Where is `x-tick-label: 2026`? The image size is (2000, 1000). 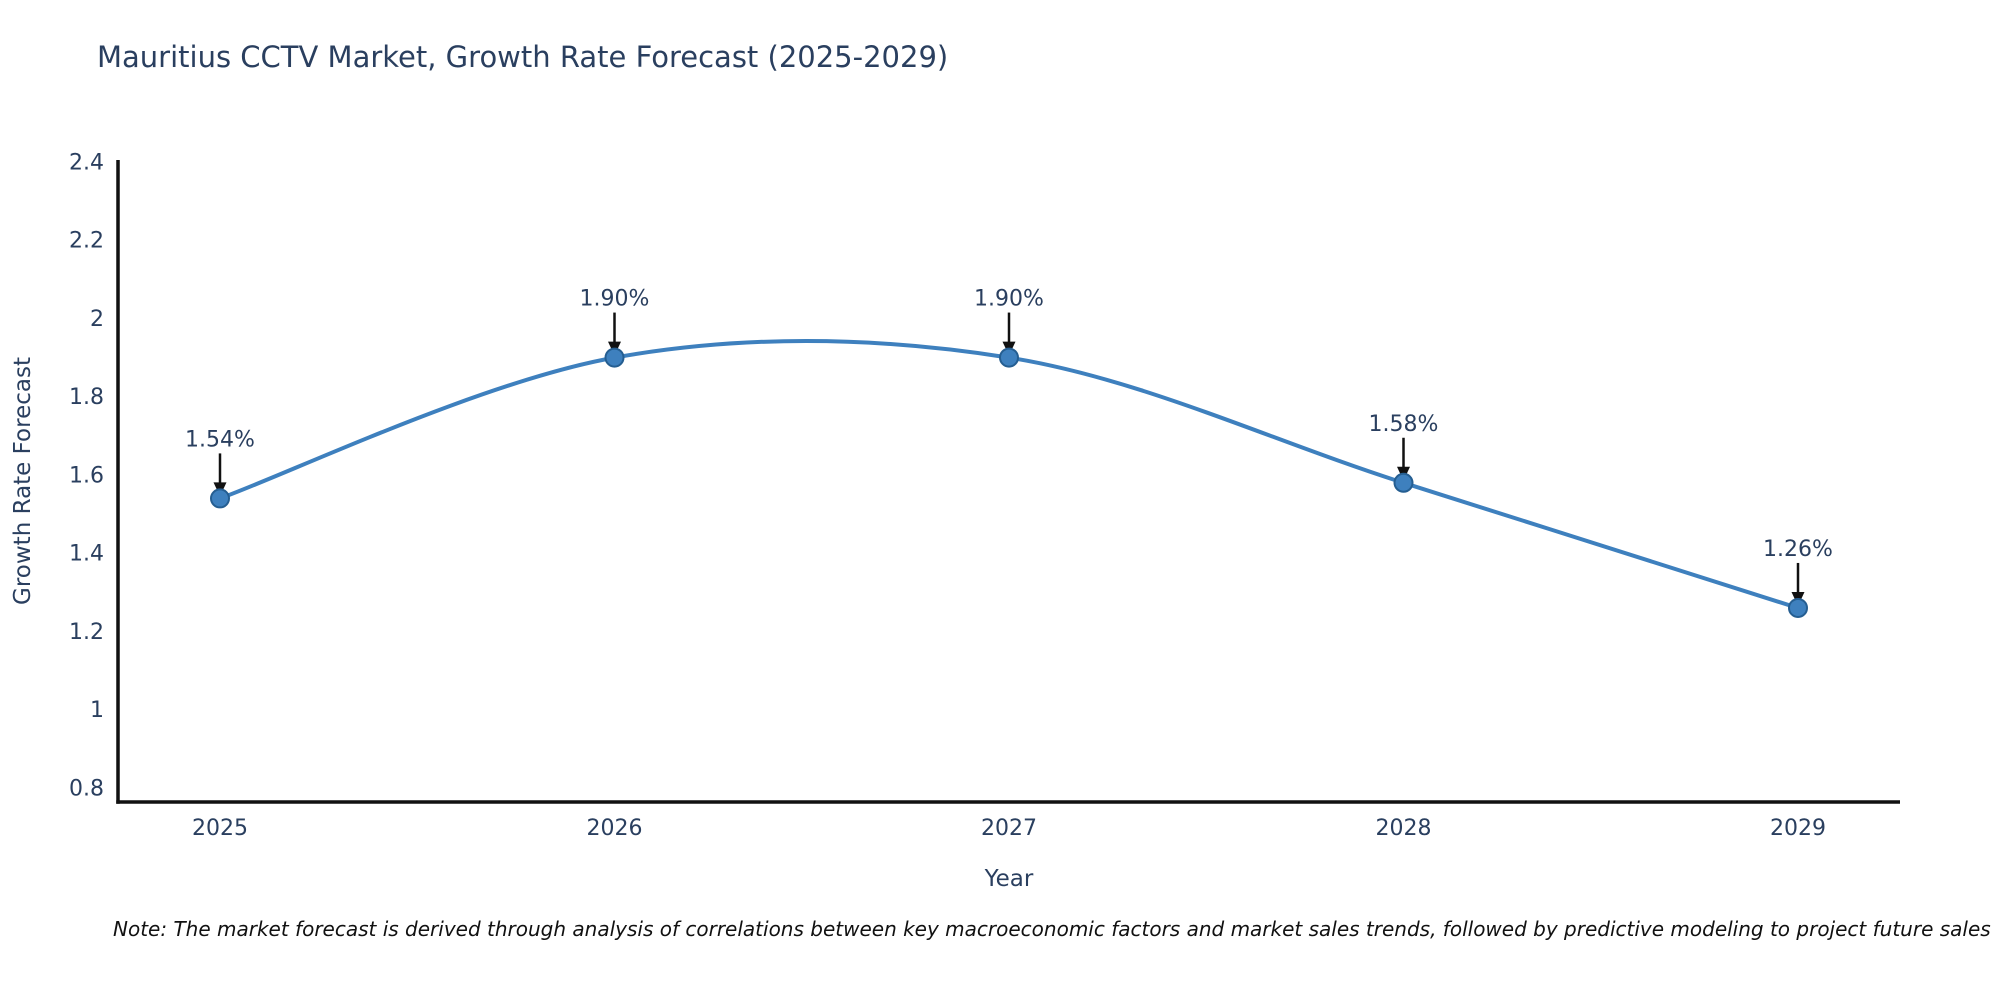
x-tick-label: 2026 is located at coordinates (615, 828).